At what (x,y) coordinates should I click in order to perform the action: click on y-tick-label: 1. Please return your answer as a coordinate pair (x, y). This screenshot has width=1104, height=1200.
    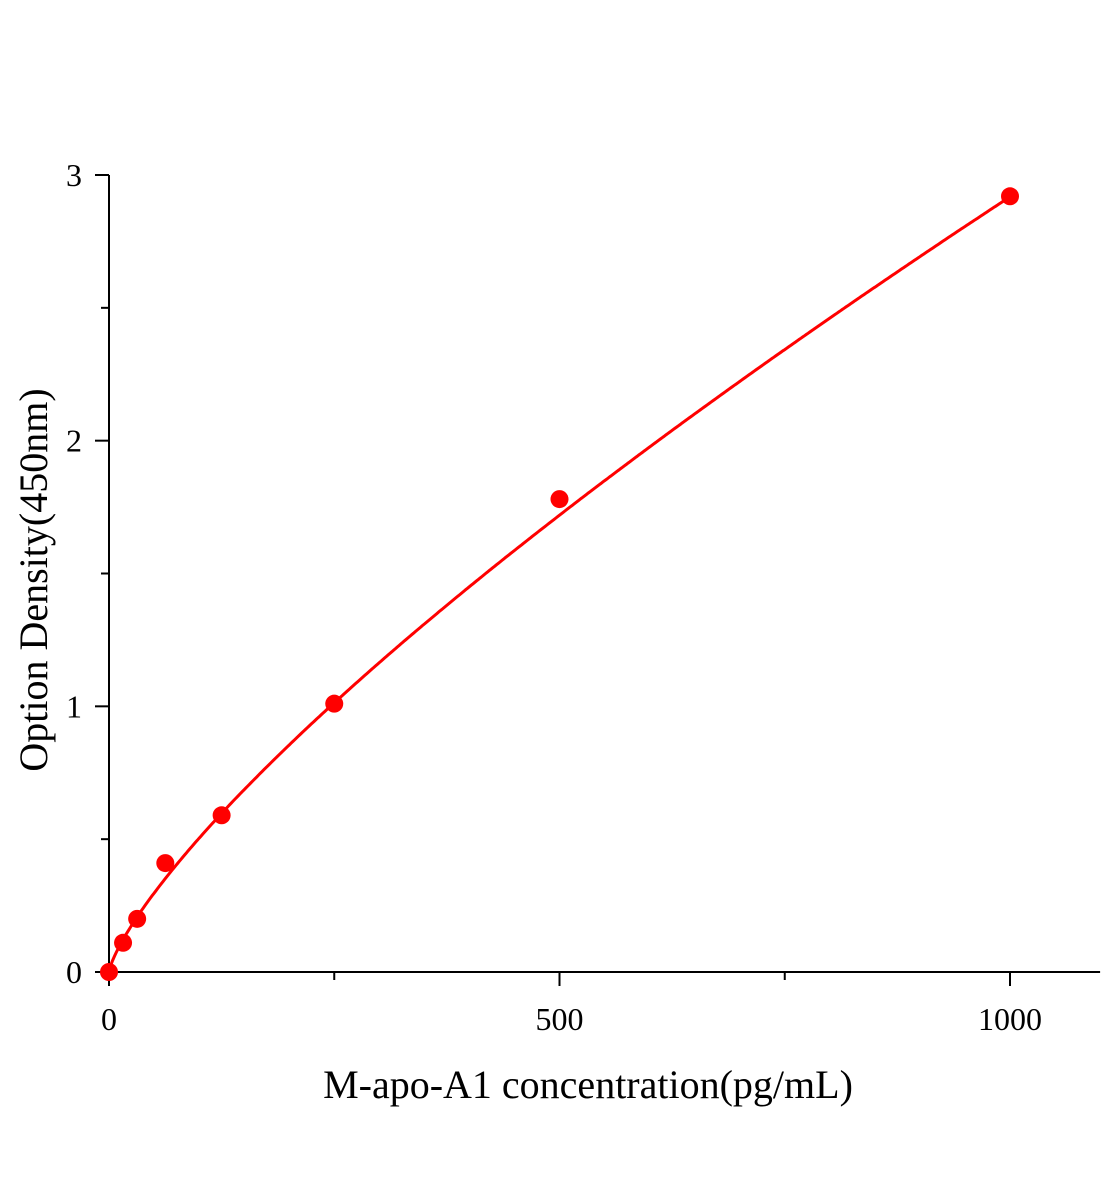
    Looking at the image, I should click on (74, 706).